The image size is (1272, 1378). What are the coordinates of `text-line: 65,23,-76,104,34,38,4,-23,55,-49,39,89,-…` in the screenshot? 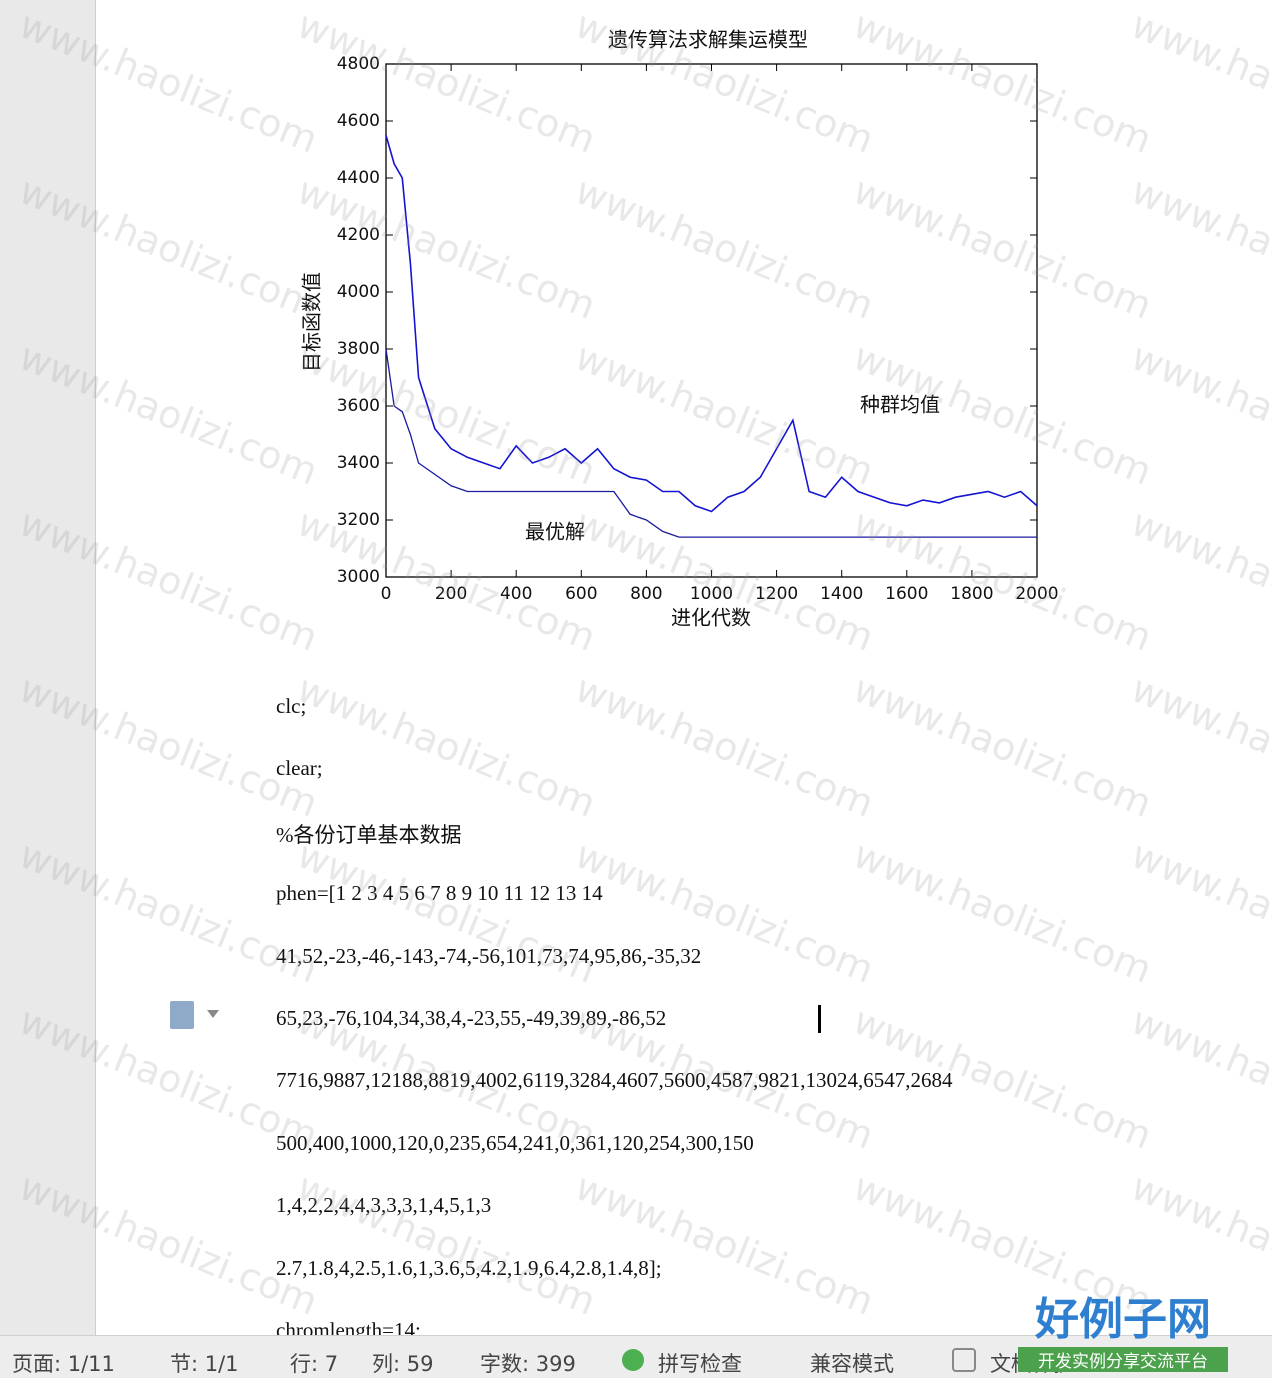 It's located at (471, 1018).